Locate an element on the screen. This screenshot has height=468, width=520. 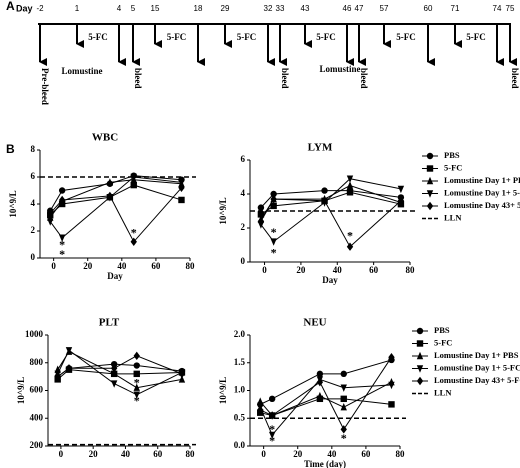
day-label: 46 is located at coordinates (347, 8).